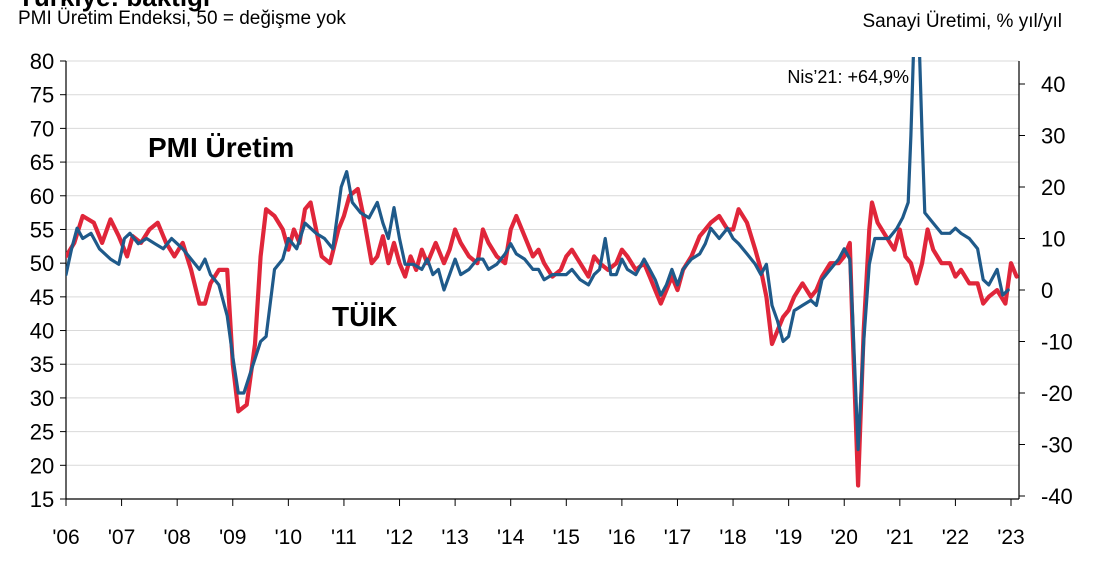 This screenshot has width=1112, height=564. What do you see at coordinates (1057, 445) in the screenshot?
I see `right-tick-label: -30` at bounding box center [1057, 445].